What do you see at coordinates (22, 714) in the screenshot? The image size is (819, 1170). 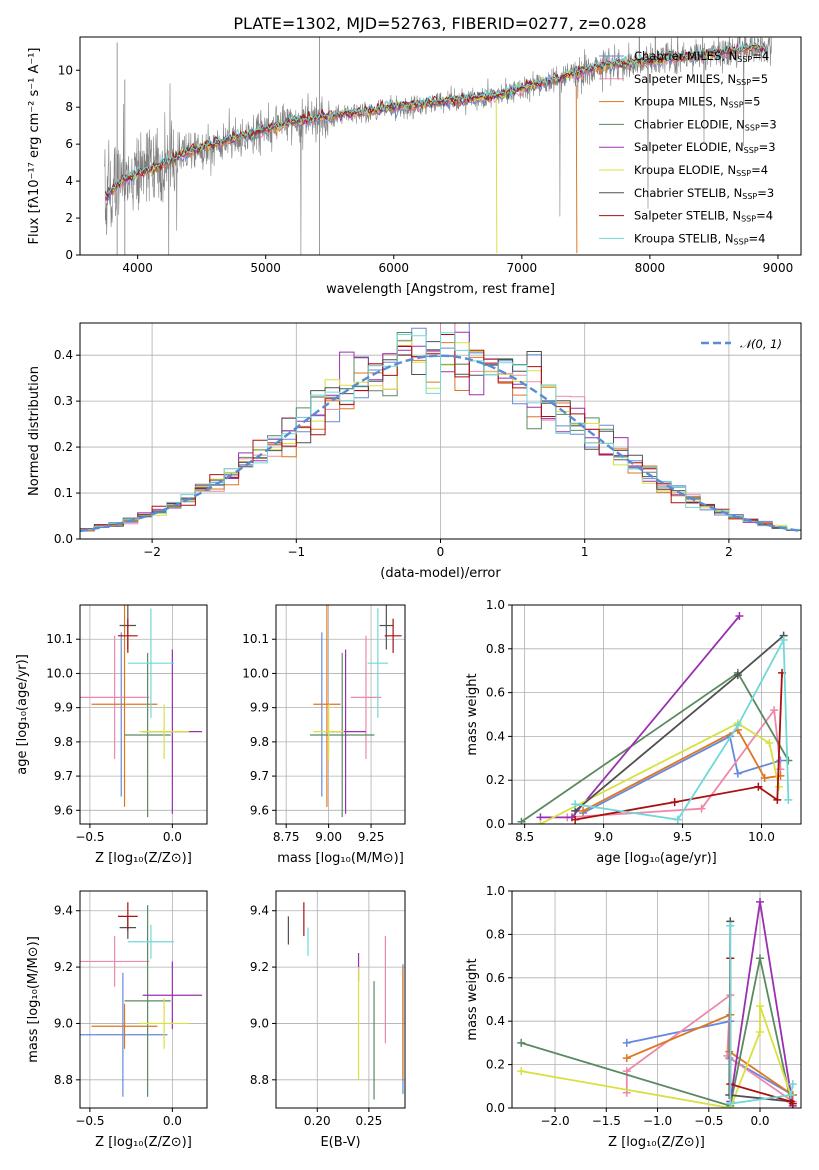 I see `y-axis-label: age [log₁₀(age/yr)]` at bounding box center [22, 714].